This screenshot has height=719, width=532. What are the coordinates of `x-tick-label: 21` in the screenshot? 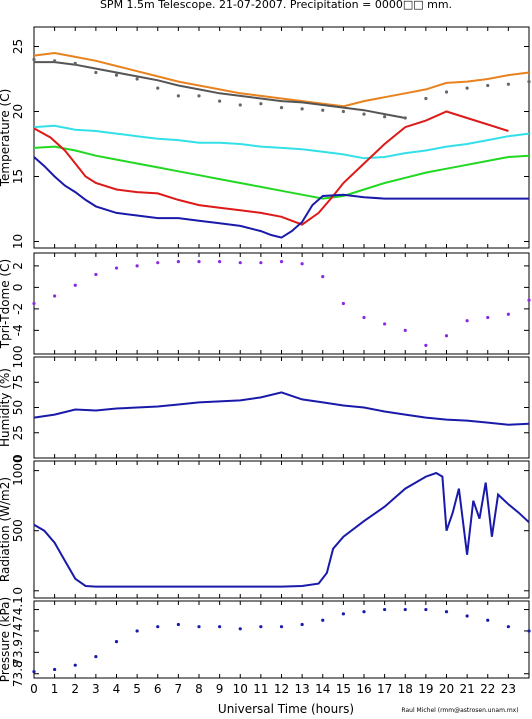 It's located at (466, 689).